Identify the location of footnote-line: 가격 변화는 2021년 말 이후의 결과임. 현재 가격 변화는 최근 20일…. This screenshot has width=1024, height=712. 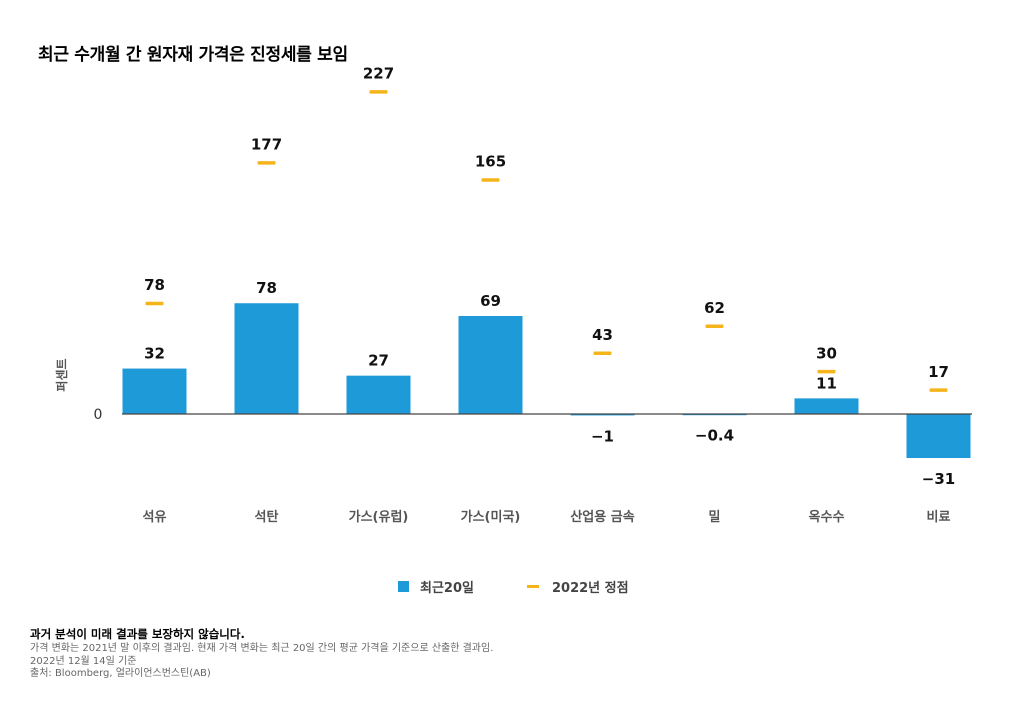
(262, 648).